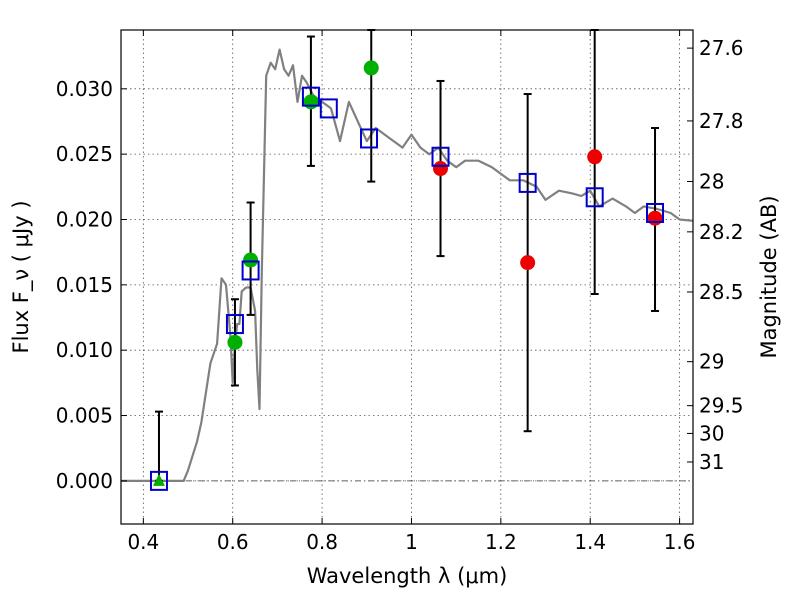  What do you see at coordinates (407, 576) in the screenshot?
I see `x-axis-title: Wavelength λ (μm)` at bounding box center [407, 576].